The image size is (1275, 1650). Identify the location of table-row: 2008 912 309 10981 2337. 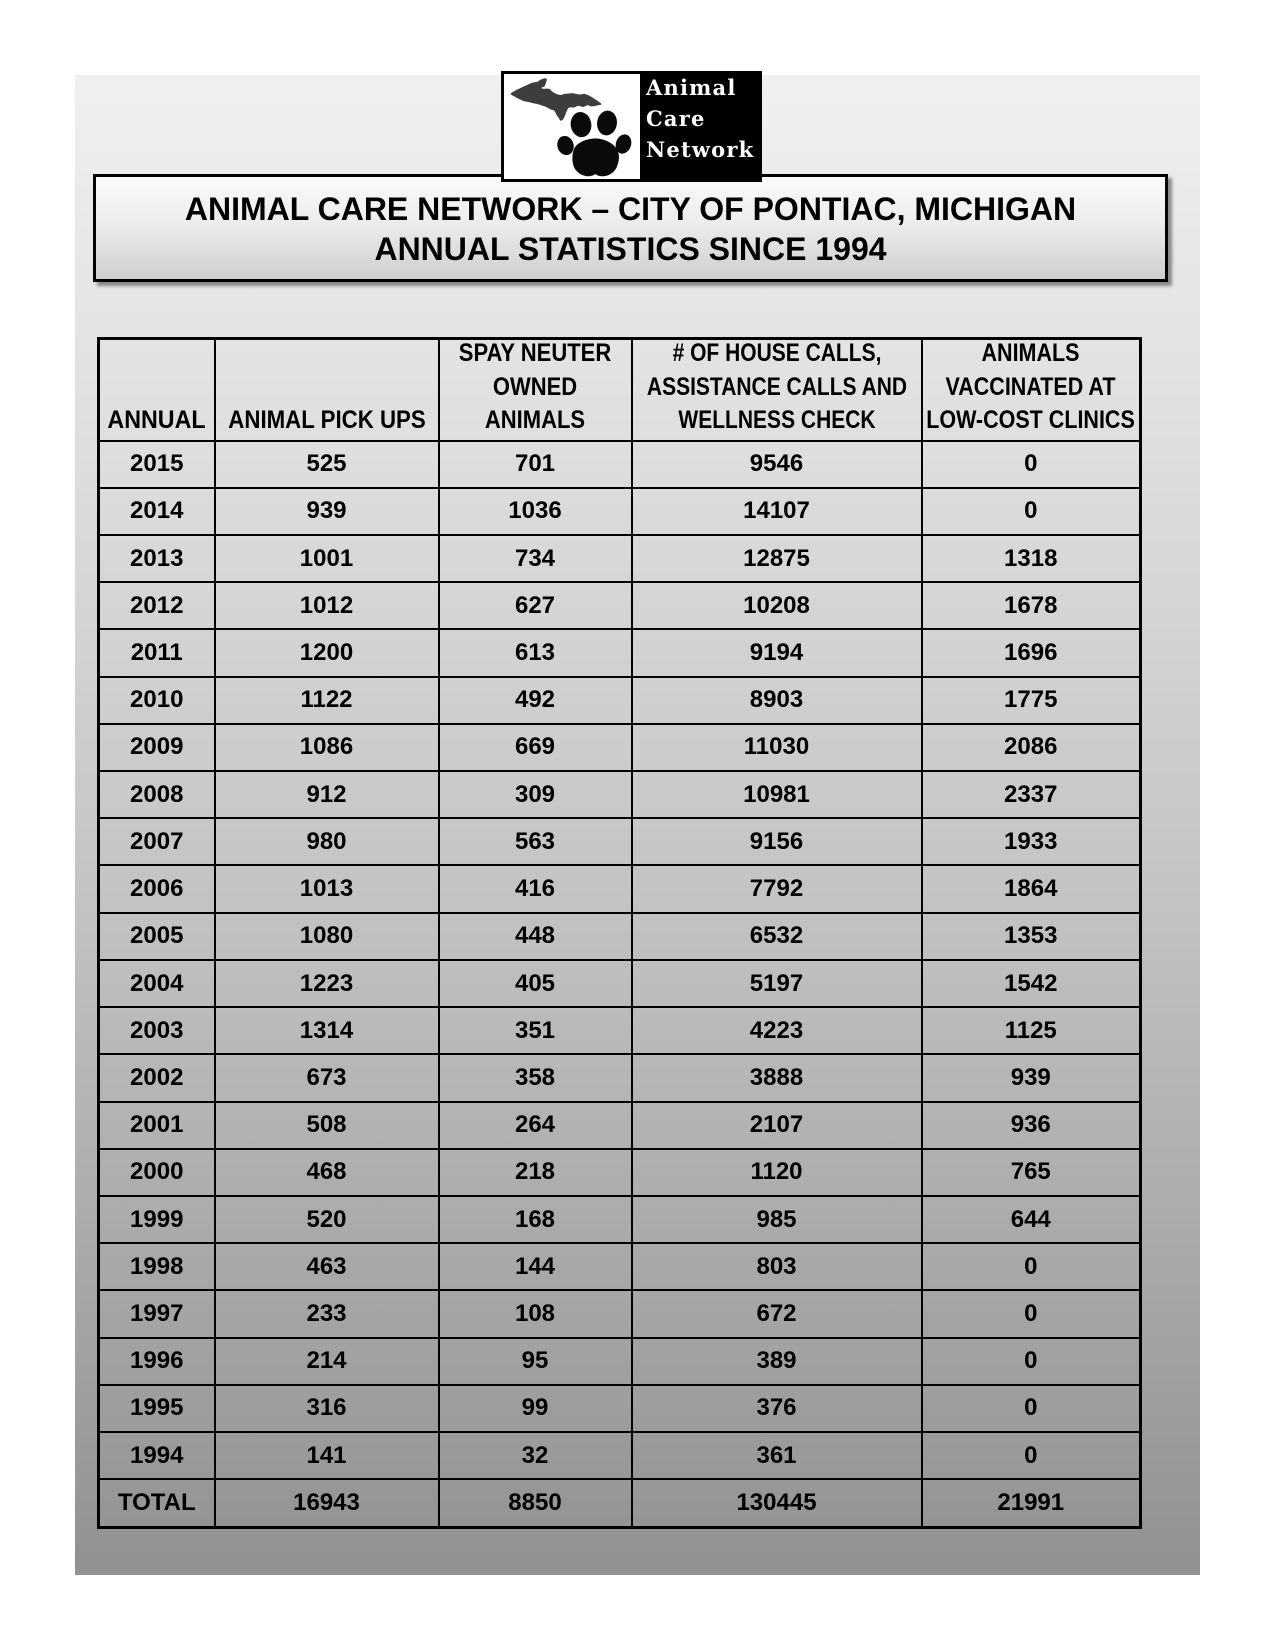
(619, 795).